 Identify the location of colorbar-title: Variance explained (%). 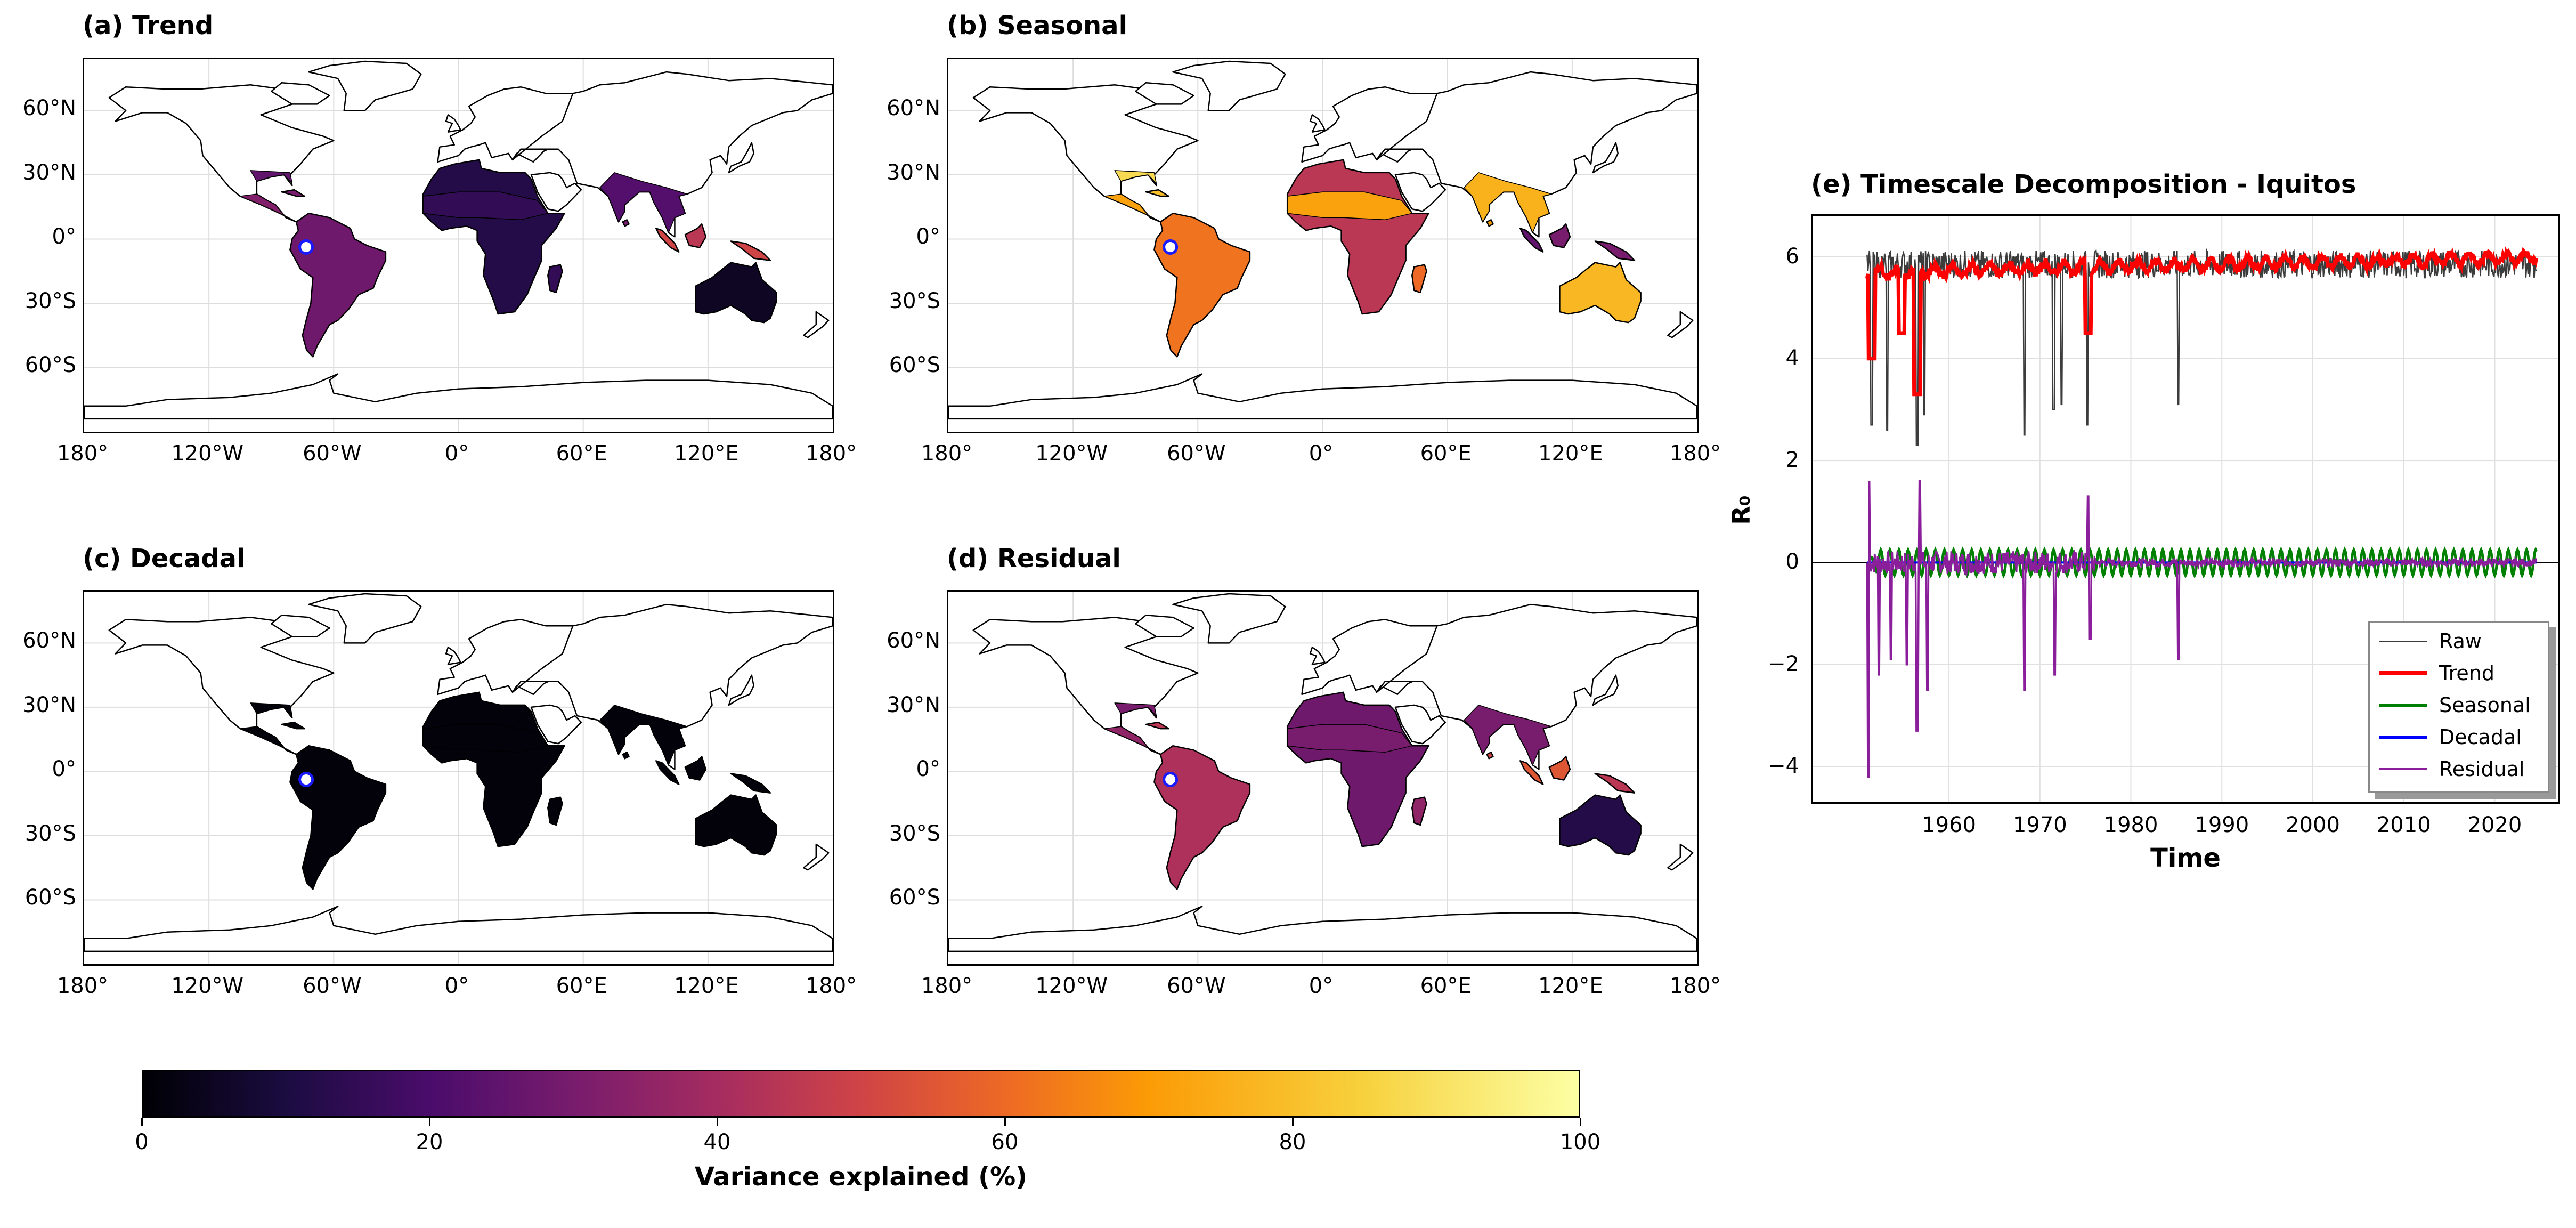
(861, 1177).